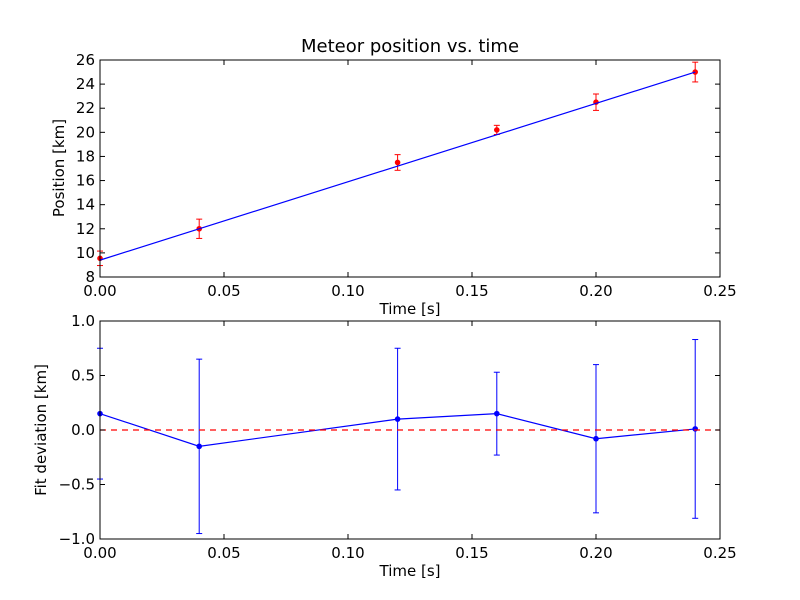 Image resolution: width=800 pixels, height=600 pixels. I want to click on y-tick-label: 10, so click(85, 253).